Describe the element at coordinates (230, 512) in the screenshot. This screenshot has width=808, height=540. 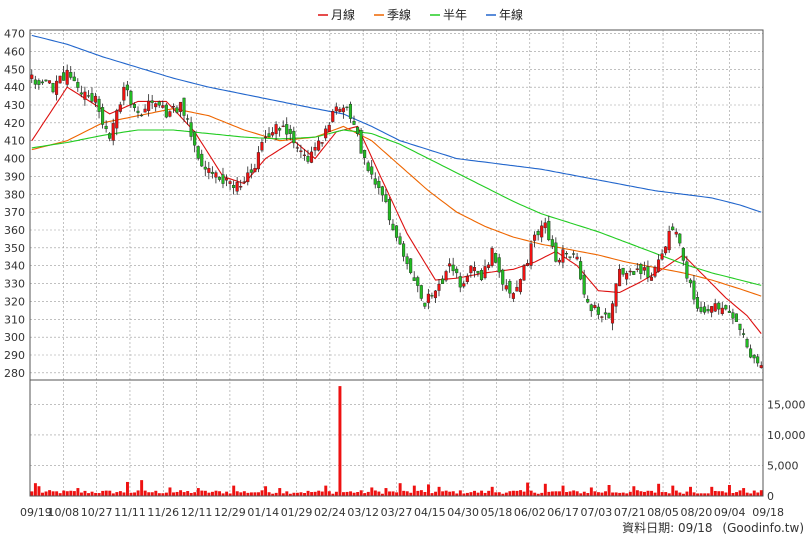
I see `date-tick-label: 12/29` at that location.